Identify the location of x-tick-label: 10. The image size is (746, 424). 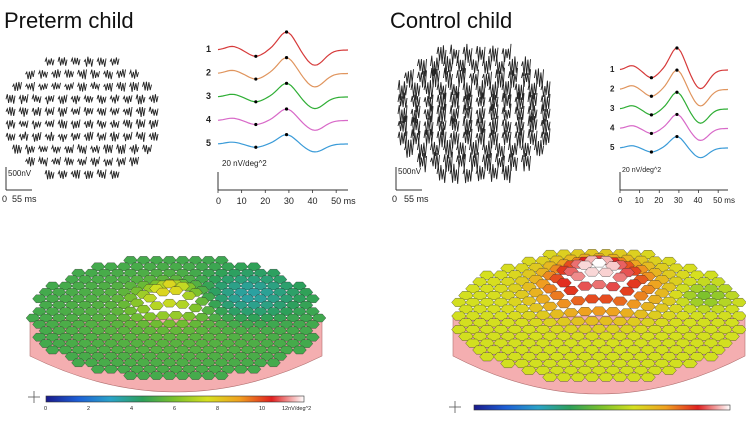
(639, 200).